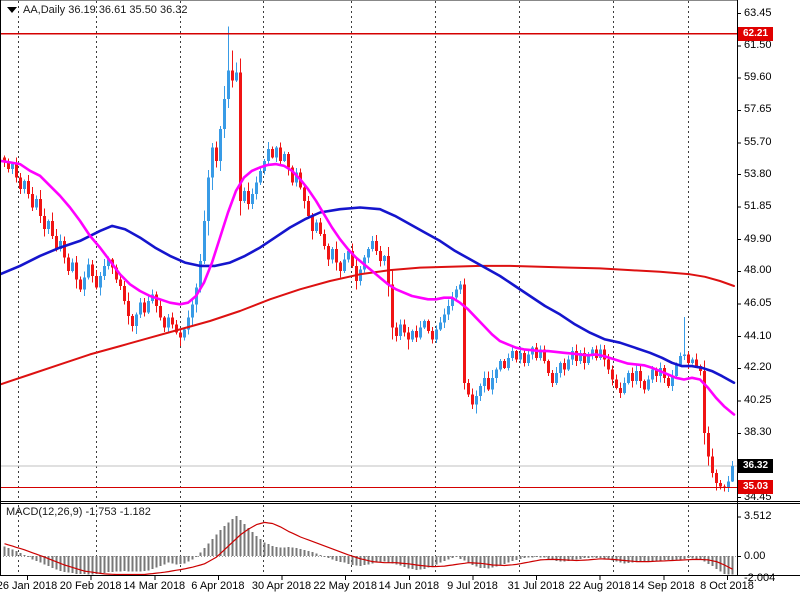  What do you see at coordinates (756, 33) in the screenshot?
I see `price-level-badge-62-21: 62.21` at bounding box center [756, 33].